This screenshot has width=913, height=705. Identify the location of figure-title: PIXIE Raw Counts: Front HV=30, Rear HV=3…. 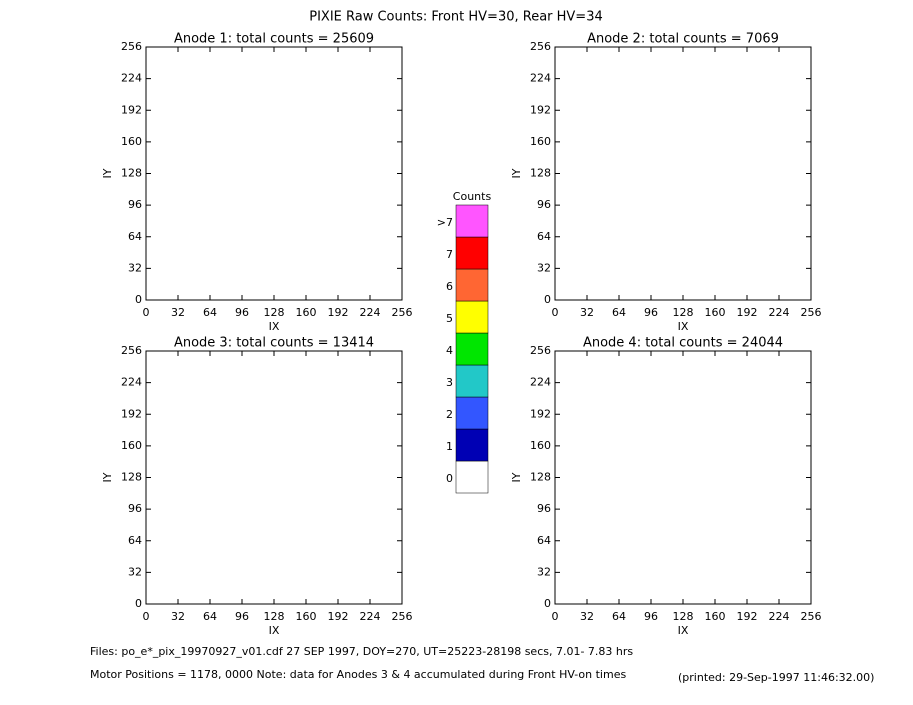
(456, 17).